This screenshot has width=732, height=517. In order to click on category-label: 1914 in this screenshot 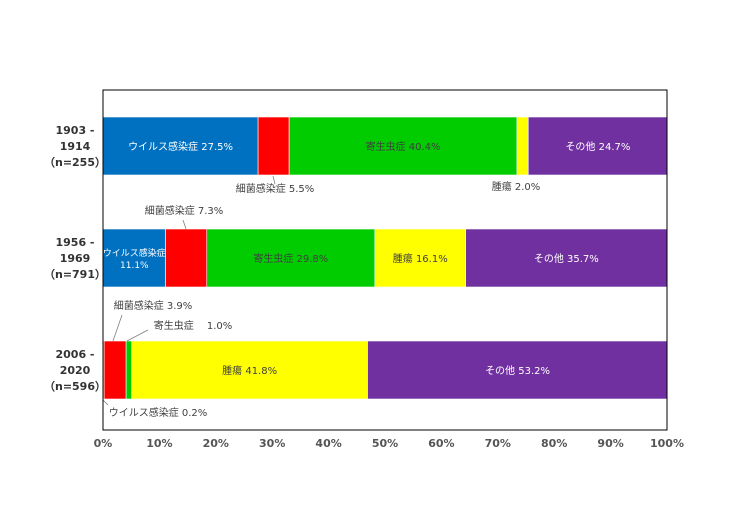, I will do `click(75, 146)`.